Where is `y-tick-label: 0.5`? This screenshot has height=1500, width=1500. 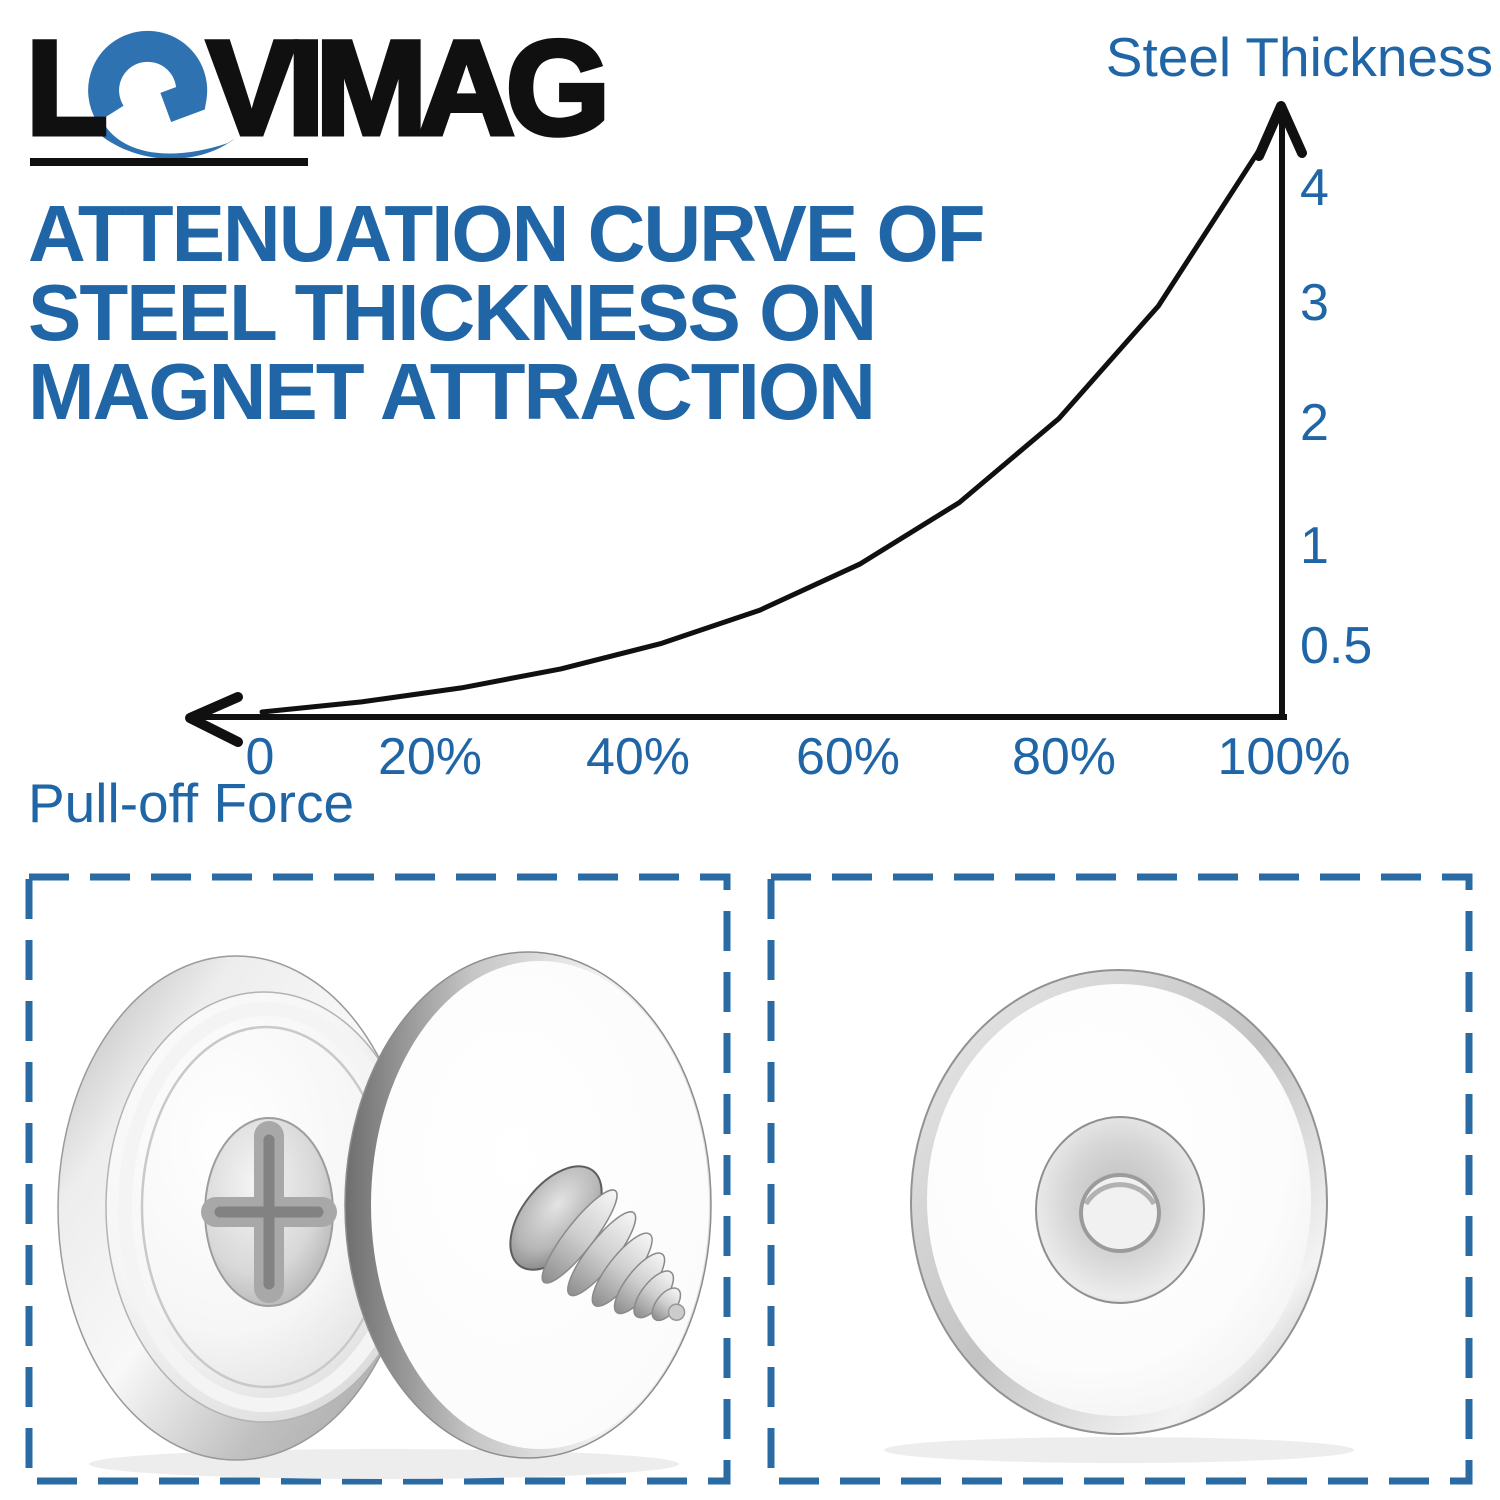
y-tick-label: 0.5 is located at coordinates (1336, 646).